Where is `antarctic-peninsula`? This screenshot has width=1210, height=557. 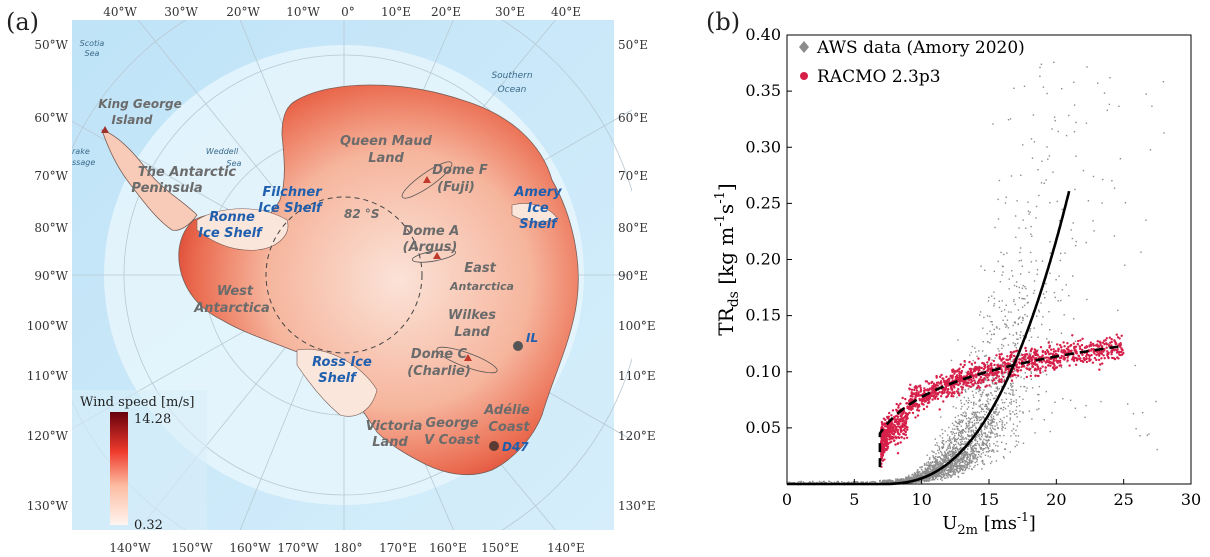 antarctic-peninsula is located at coordinates (149, 180).